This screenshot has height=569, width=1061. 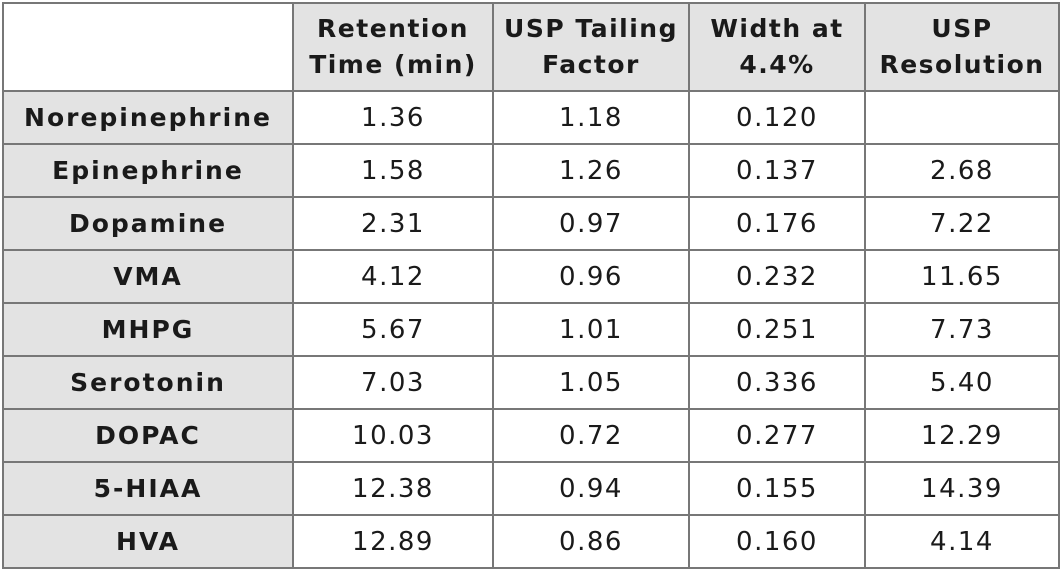 I want to click on table-cell: 10.03, so click(x=393, y=435).